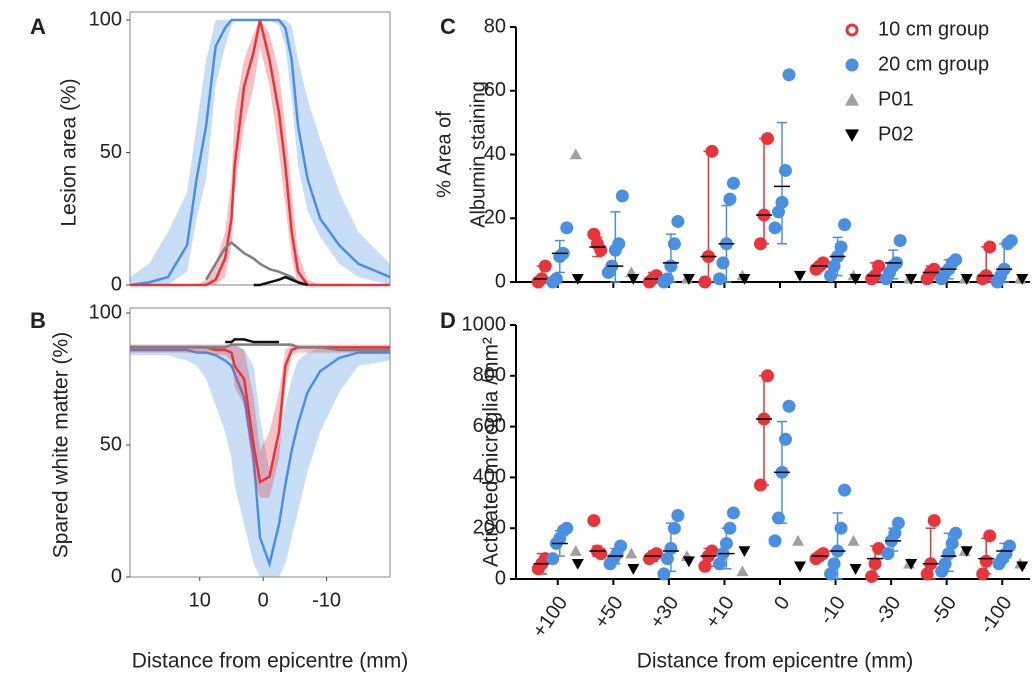 The width and height of the screenshot is (1036, 679). What do you see at coordinates (444, 154) in the screenshot?
I see `y-axis-label: % Area of` at bounding box center [444, 154].